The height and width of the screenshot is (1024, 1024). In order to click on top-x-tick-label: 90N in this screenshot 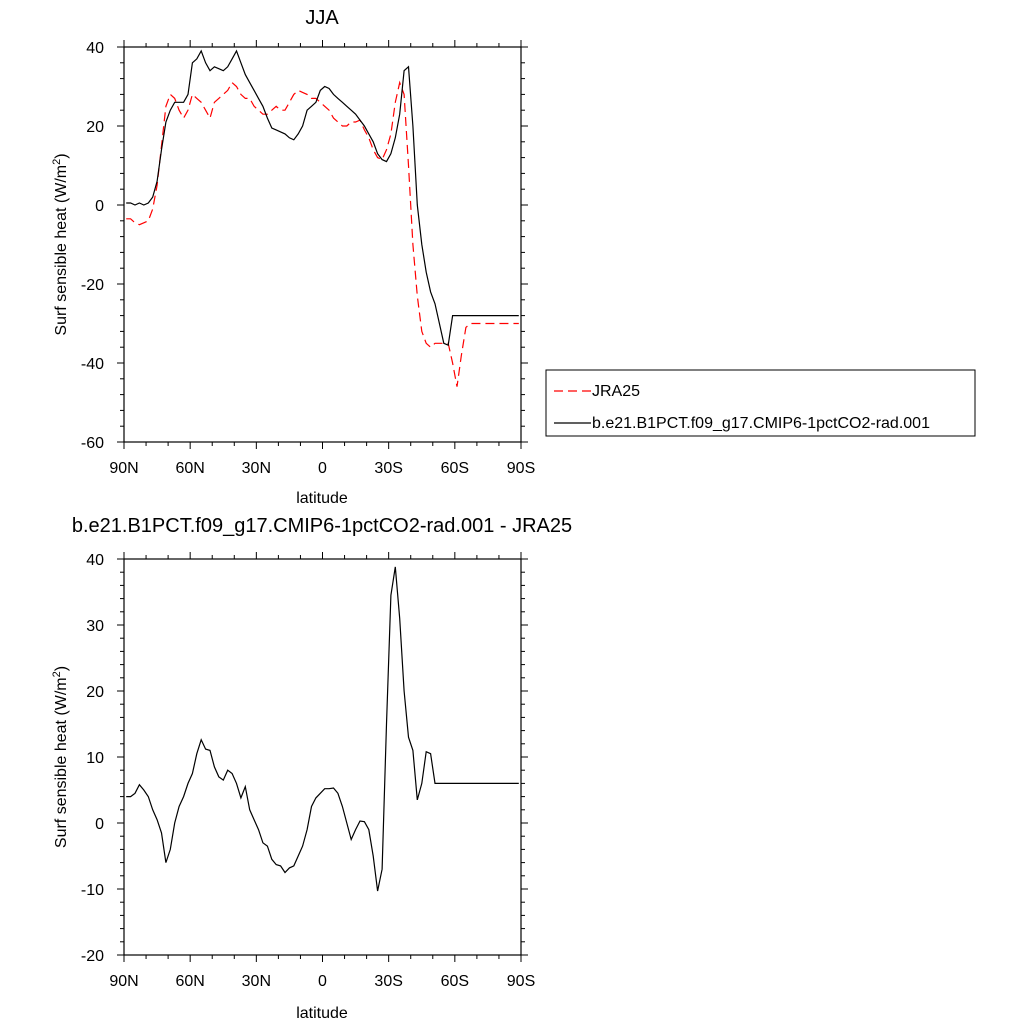, I will do `click(123, 468)`.